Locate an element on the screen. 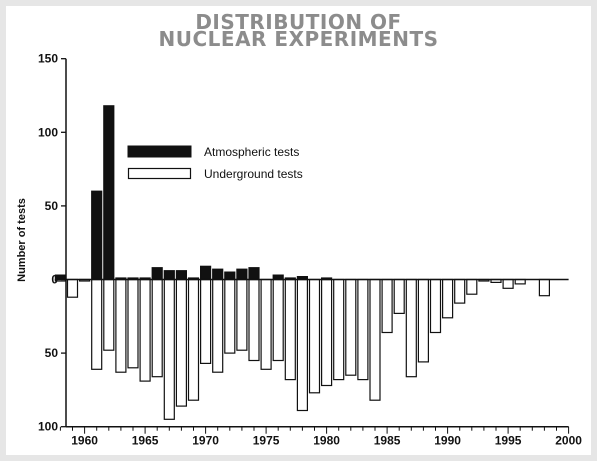 Image resolution: width=597 pixels, height=461 pixels. underground-bar-1962 is located at coordinates (109, 314).